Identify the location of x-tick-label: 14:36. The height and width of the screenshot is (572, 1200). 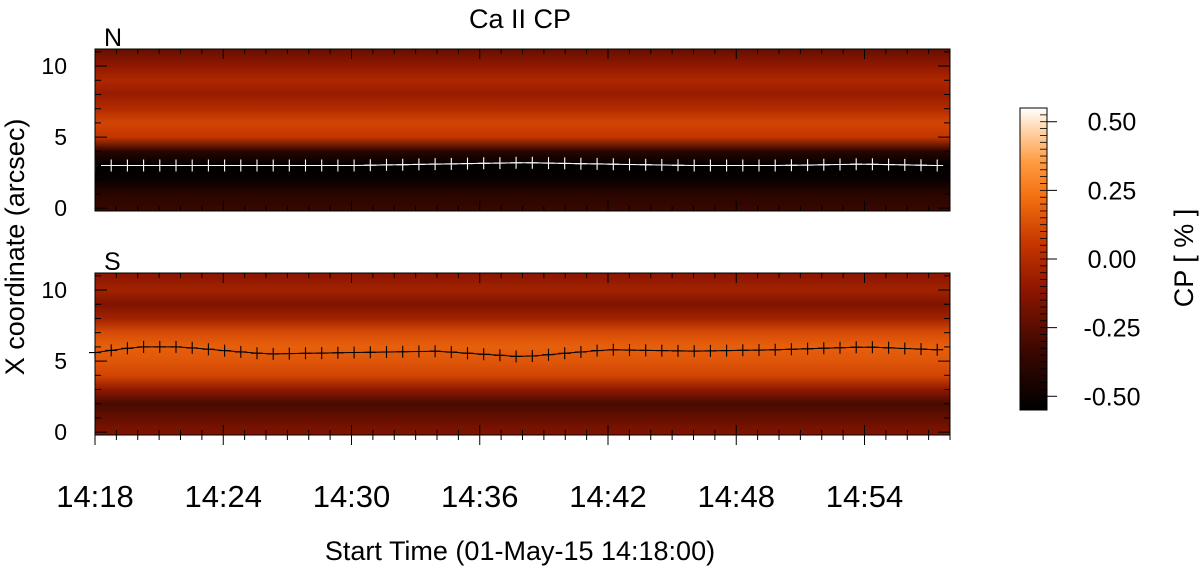
(480, 496).